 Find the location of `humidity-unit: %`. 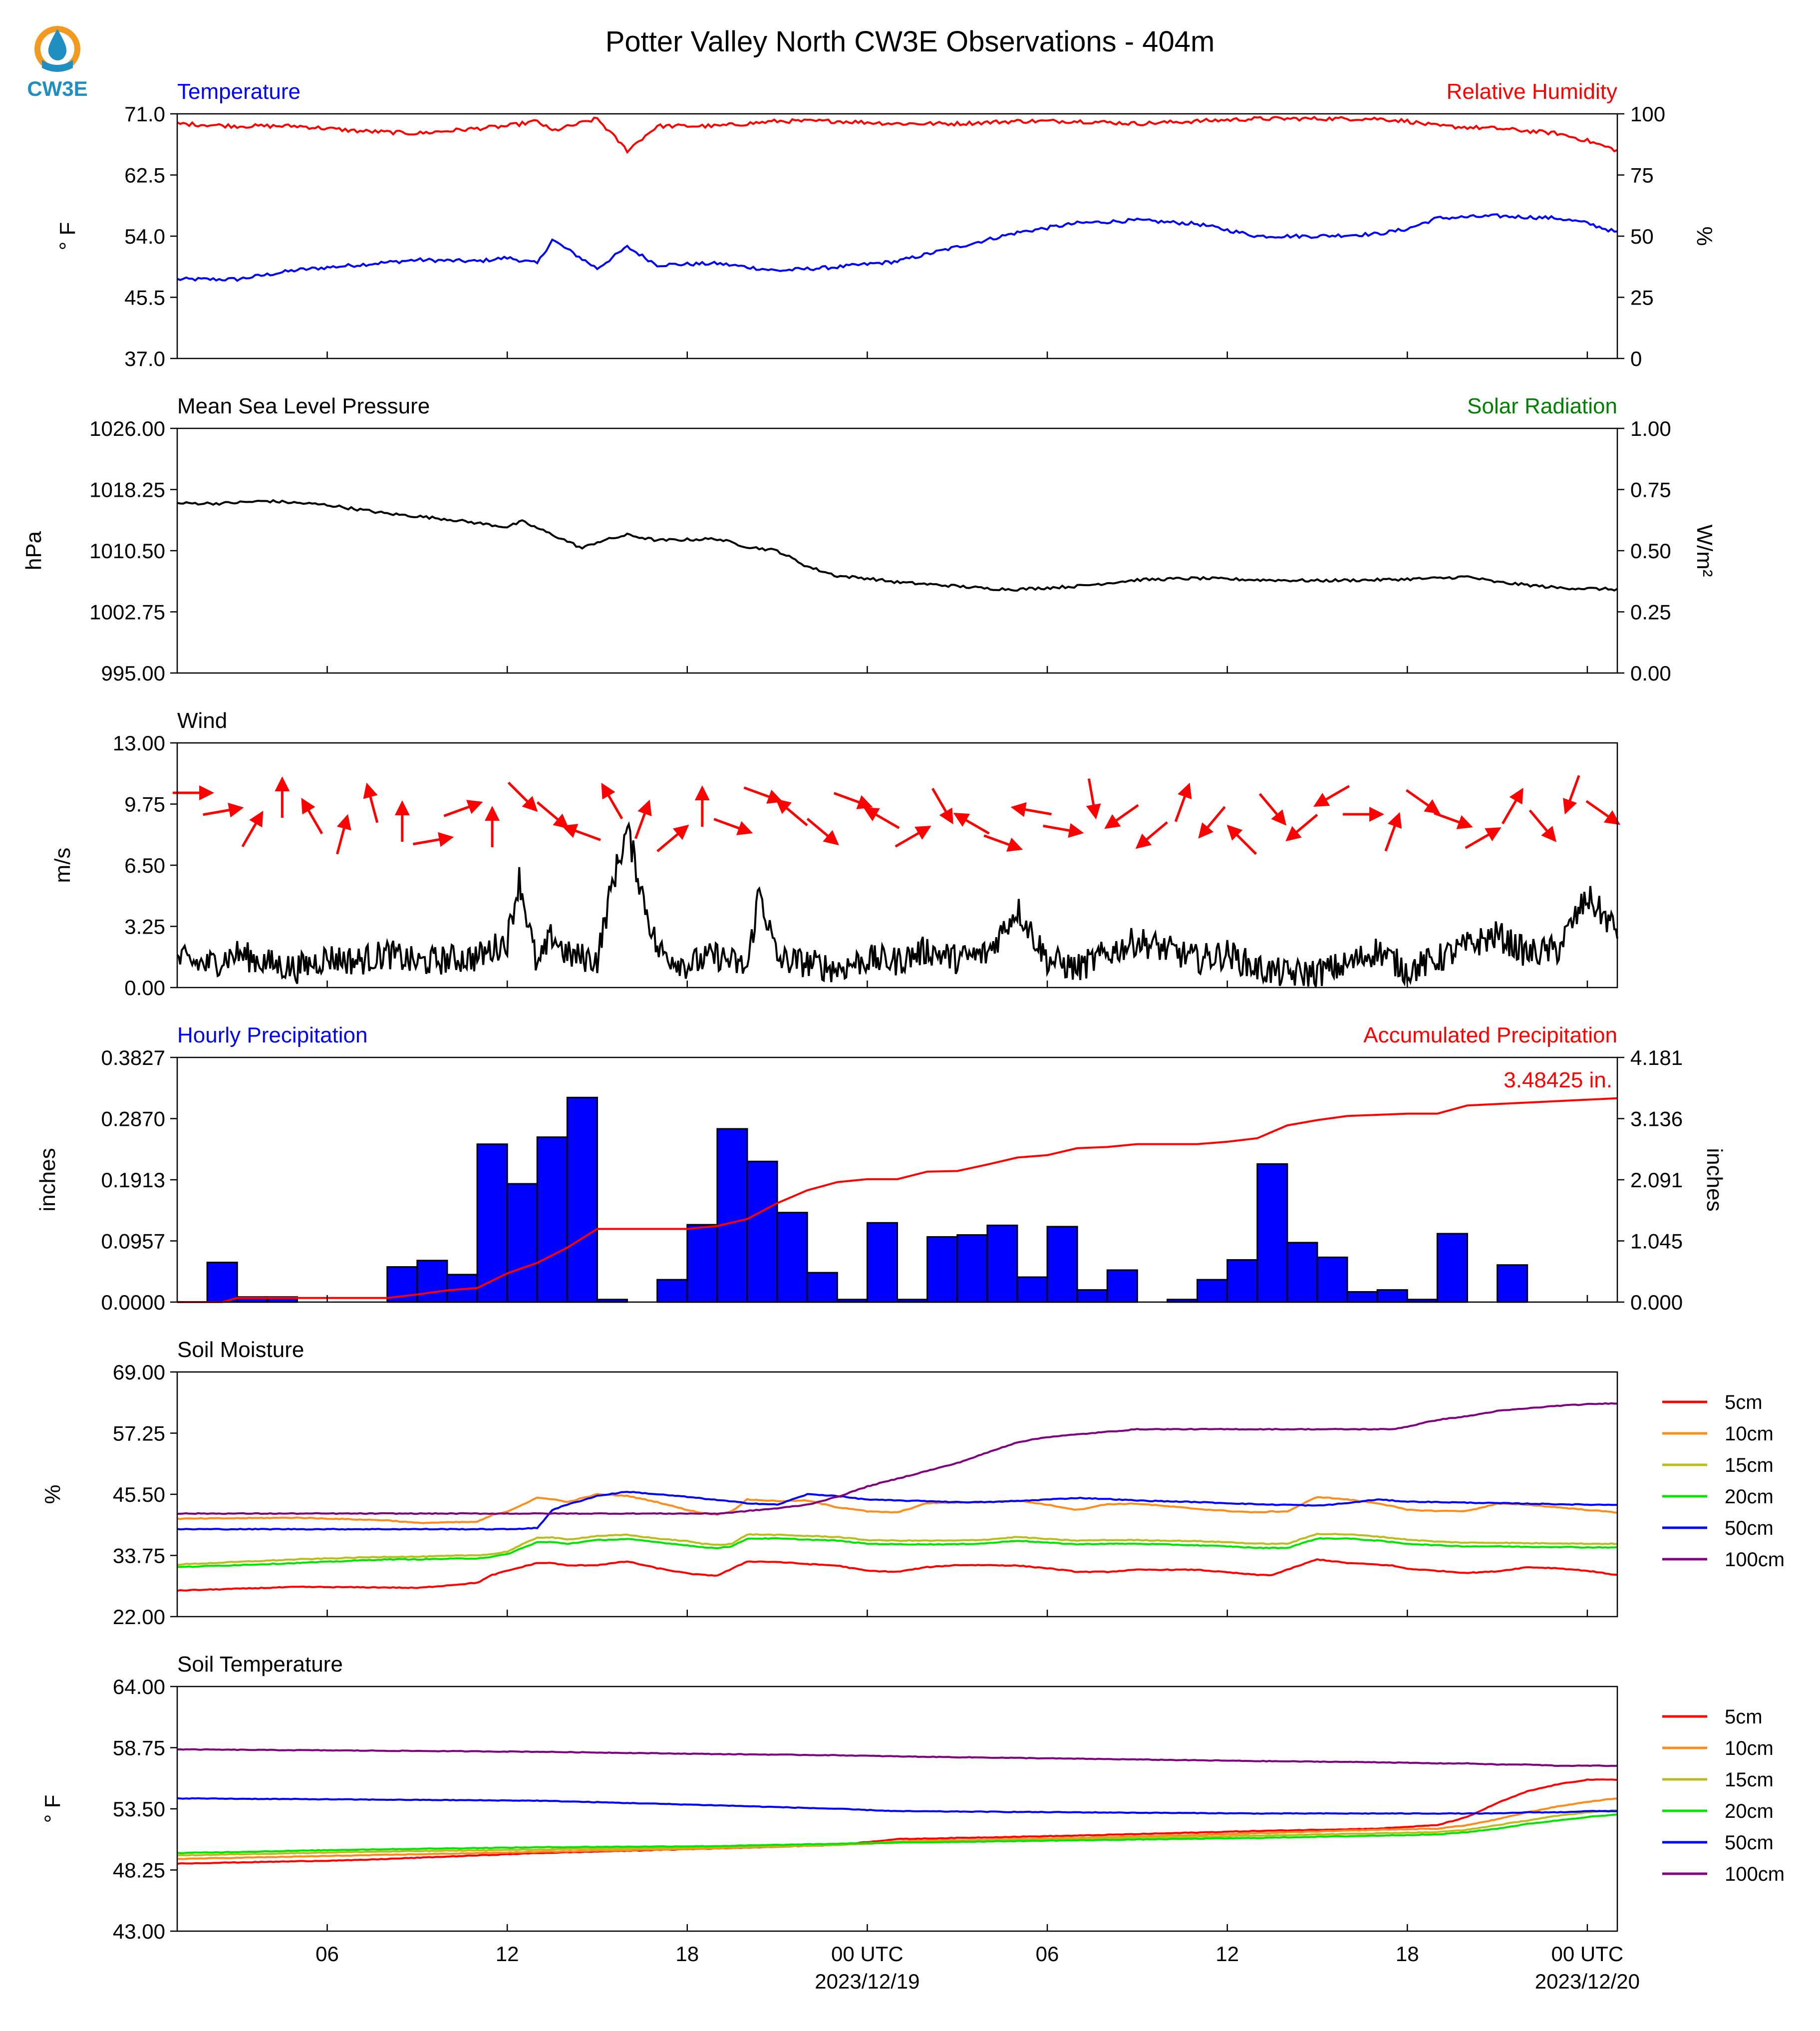

humidity-unit: % is located at coordinates (1704, 236).